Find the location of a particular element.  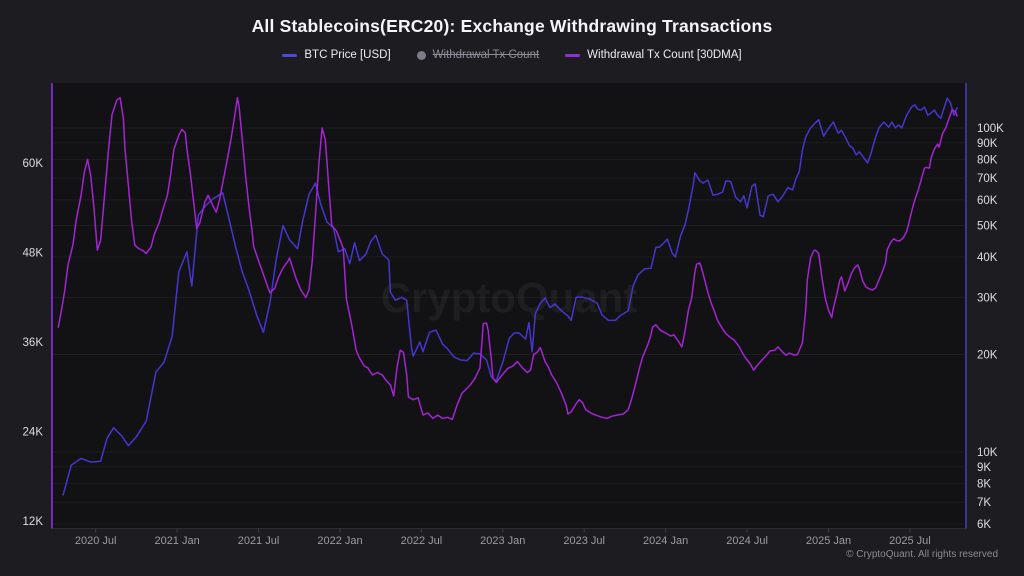

left-tick-label: 48K is located at coordinates (33, 254).